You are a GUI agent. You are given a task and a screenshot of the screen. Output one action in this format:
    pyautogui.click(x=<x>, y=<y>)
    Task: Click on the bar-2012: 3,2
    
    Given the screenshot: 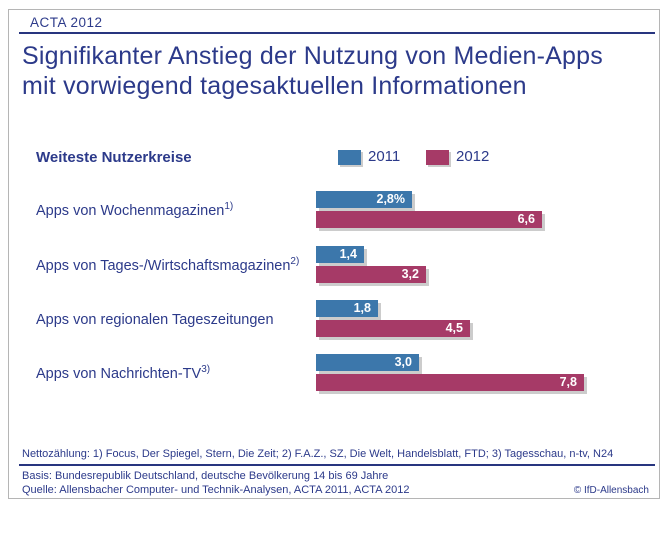 What is the action you would take?
    pyautogui.click(x=371, y=274)
    